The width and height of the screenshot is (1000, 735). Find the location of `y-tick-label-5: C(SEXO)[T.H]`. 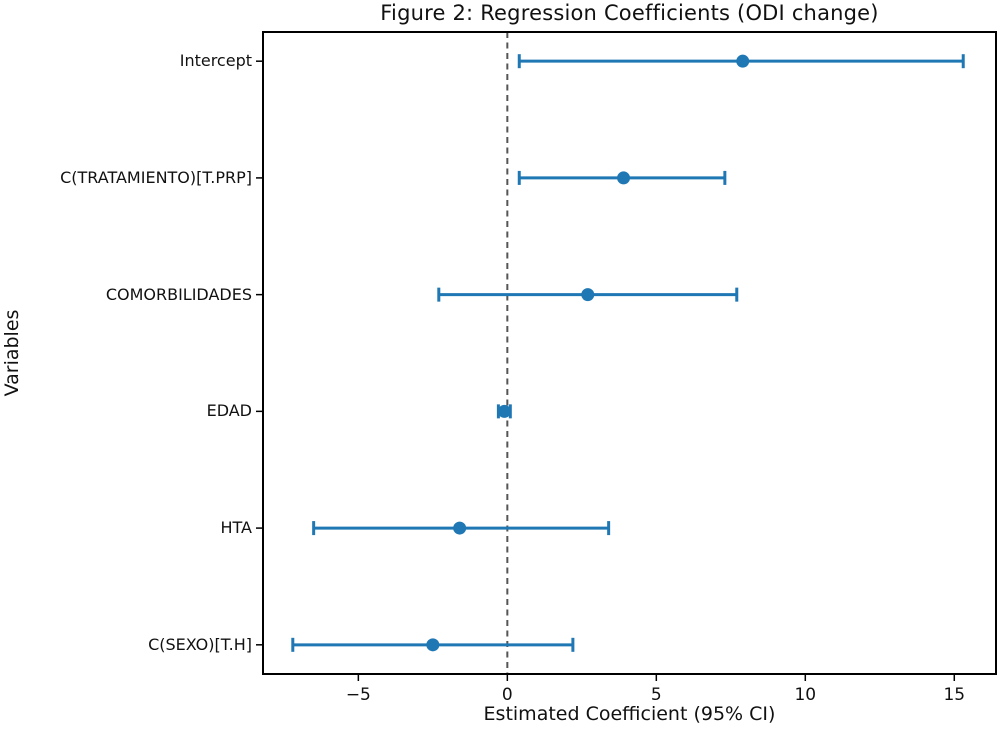

y-tick-label-5: C(SEXO)[T.H] is located at coordinates (200, 644).